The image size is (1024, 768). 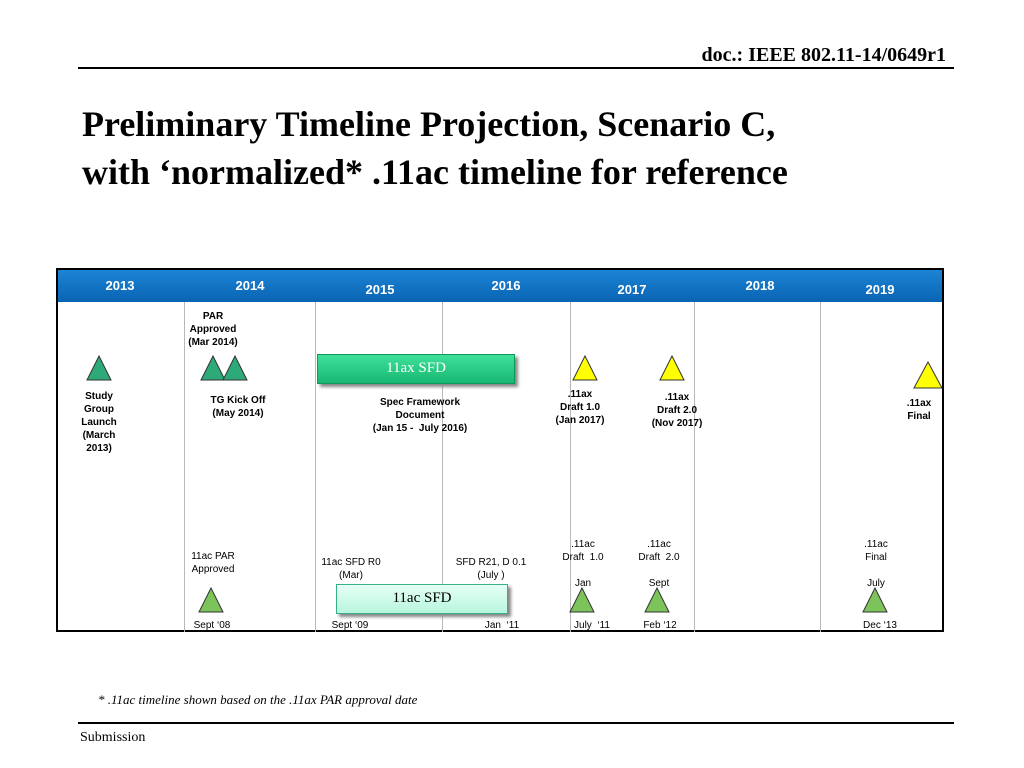 I want to click on ac-final-label: .11ac Final July, so click(x=876, y=564).